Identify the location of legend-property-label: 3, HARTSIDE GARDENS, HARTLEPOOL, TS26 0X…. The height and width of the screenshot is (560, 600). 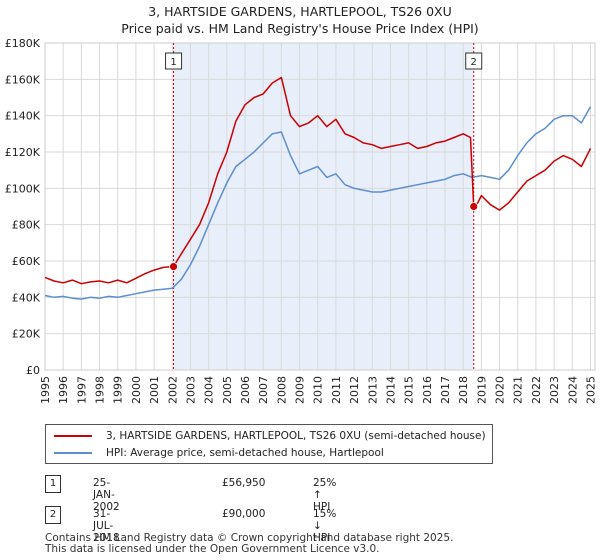
(296, 436).